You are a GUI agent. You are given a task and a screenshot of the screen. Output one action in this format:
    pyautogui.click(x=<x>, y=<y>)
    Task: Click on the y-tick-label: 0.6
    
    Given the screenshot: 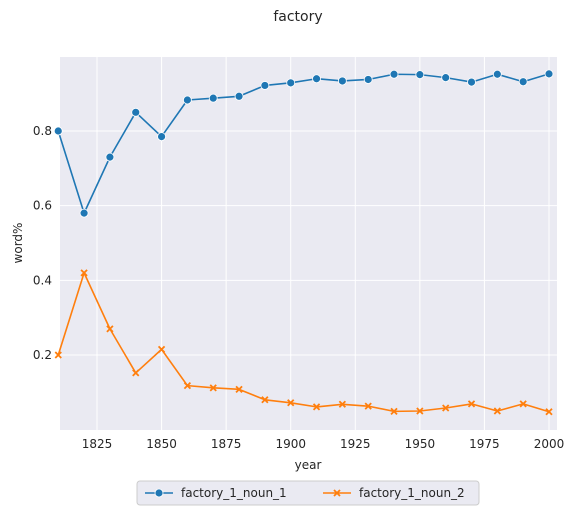 What is the action you would take?
    pyautogui.click(x=42, y=206)
    